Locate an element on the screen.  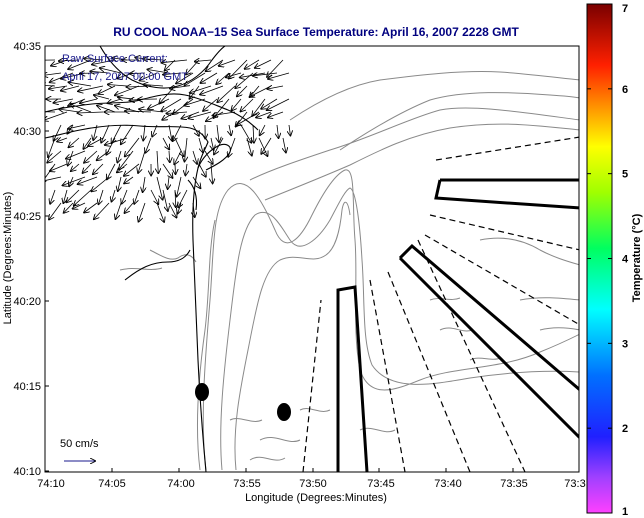
colorbar-tick-label: 3 is located at coordinates (625, 344).